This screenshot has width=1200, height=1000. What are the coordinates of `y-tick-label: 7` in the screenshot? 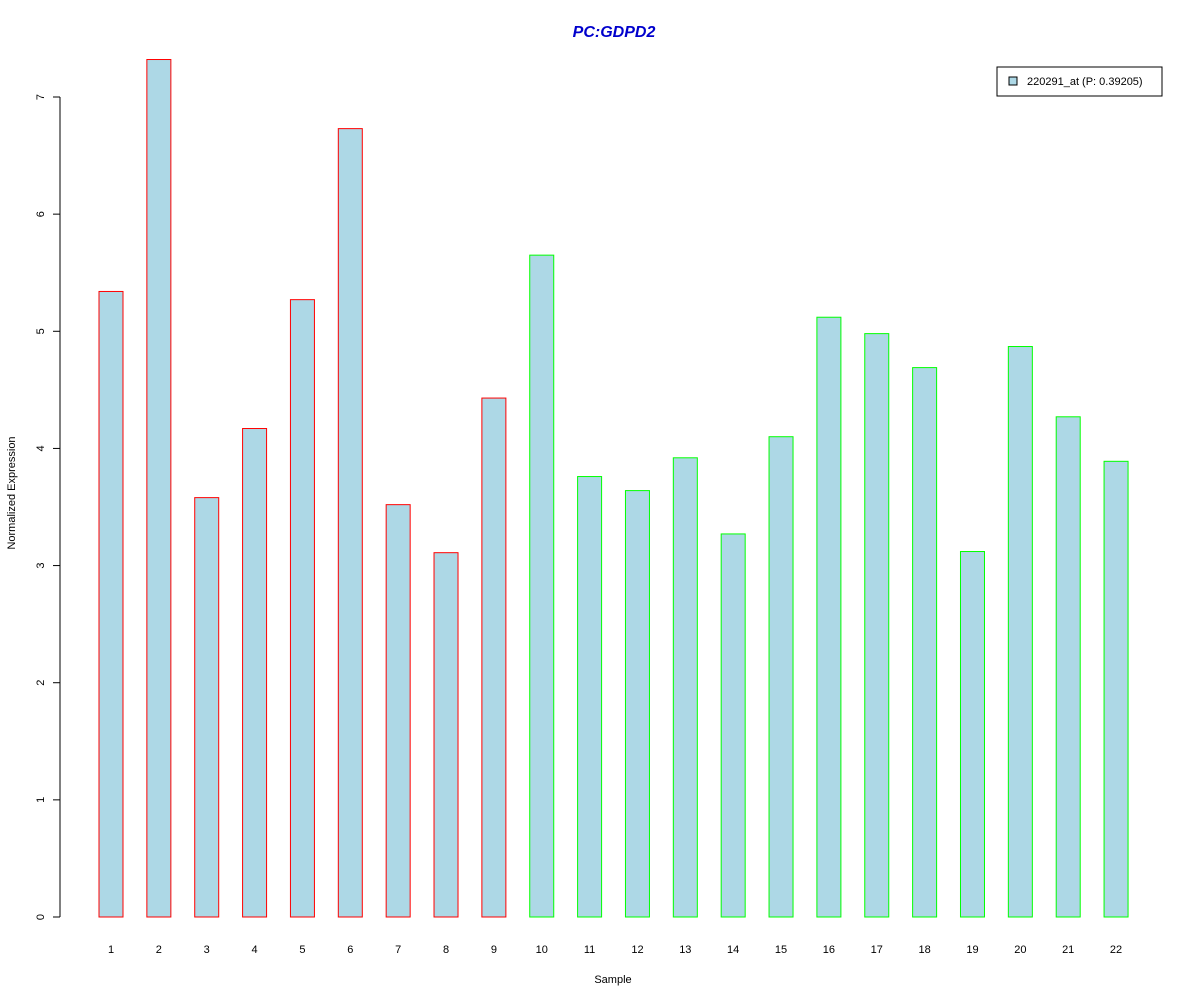 It's located at (41, 97).